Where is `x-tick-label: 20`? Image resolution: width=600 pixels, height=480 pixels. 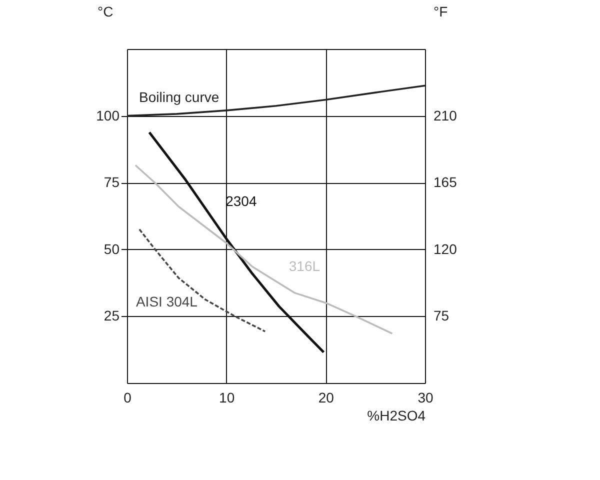
x-tick-label: 20 is located at coordinates (326, 398).